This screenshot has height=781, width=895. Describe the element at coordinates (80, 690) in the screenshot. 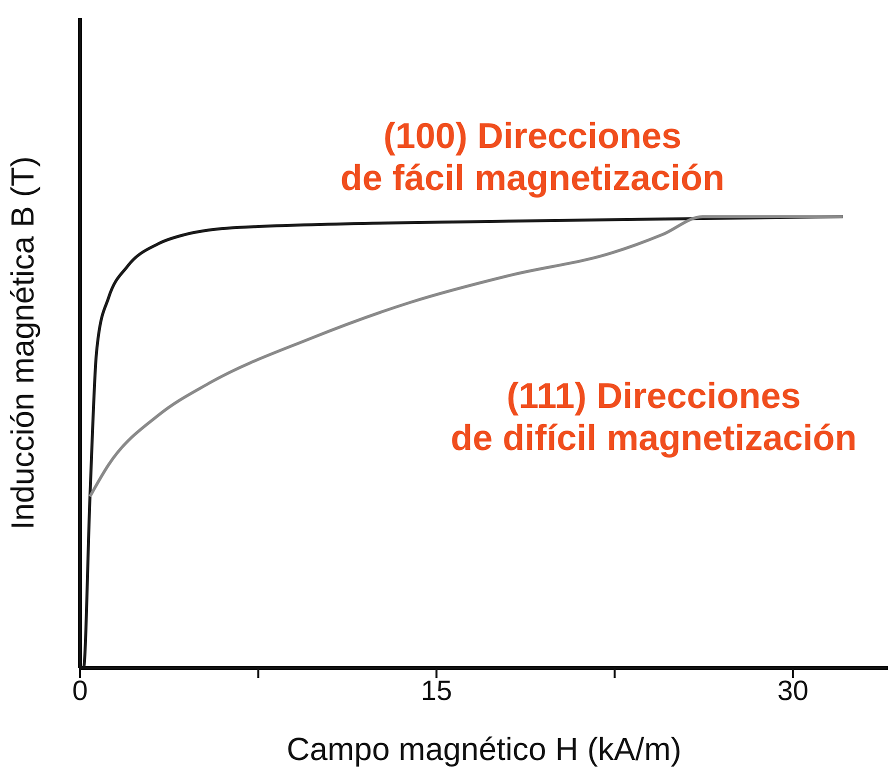

I see `x-tick-label: 0` at that location.